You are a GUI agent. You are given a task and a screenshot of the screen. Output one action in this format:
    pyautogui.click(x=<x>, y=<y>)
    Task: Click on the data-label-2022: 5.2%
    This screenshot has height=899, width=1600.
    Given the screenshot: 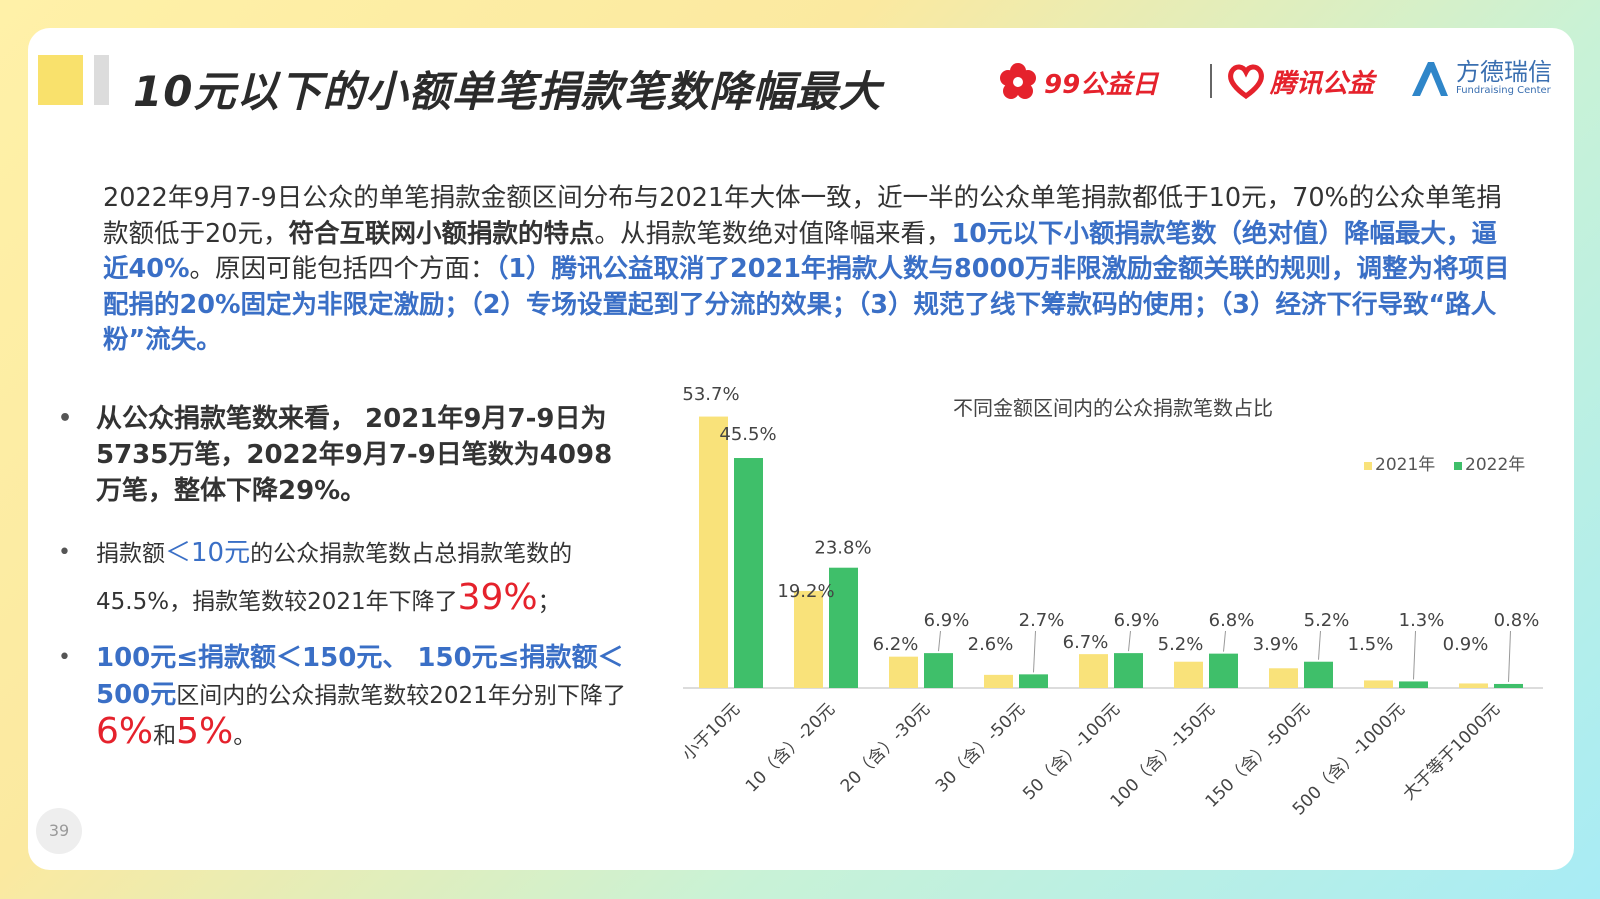 What is the action you would take?
    pyautogui.click(x=1327, y=620)
    